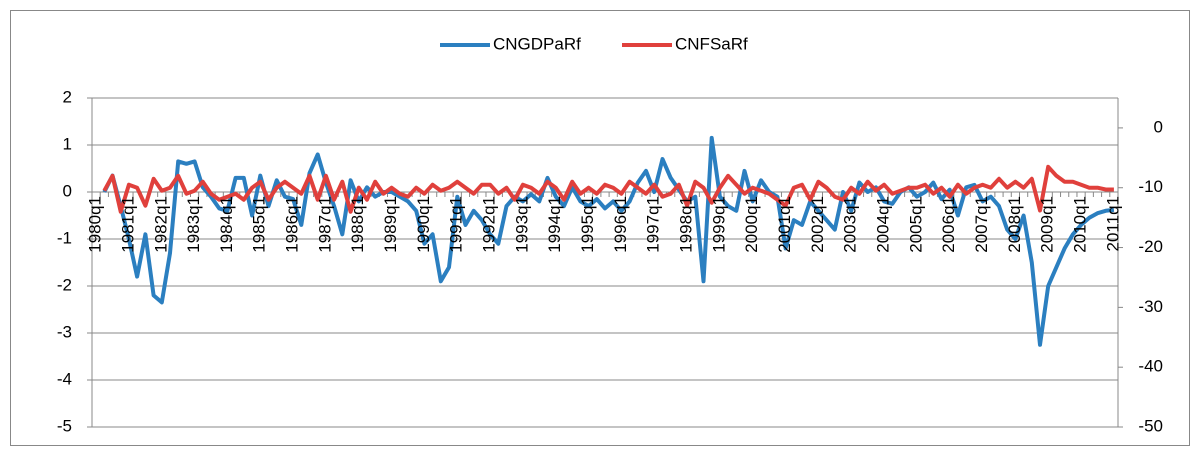 The height and width of the screenshot is (461, 1201). Describe the element at coordinates (357, 224) in the screenshot. I see `x-tick-label: 1988q1` at that location.